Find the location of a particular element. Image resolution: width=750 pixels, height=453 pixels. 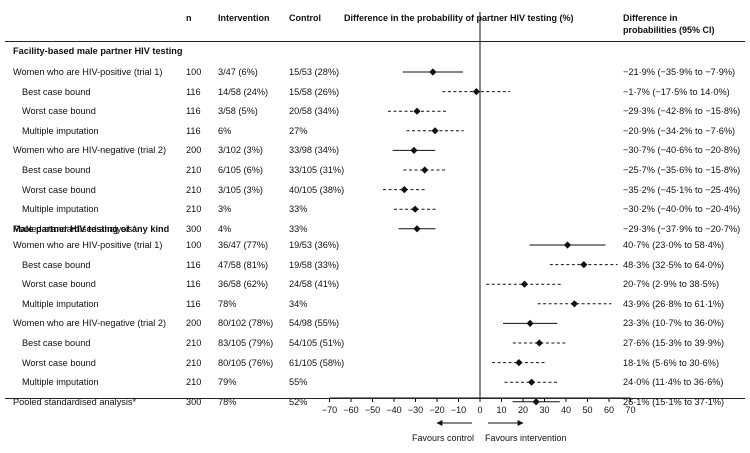

row-n: 300 is located at coordinates (194, 228).